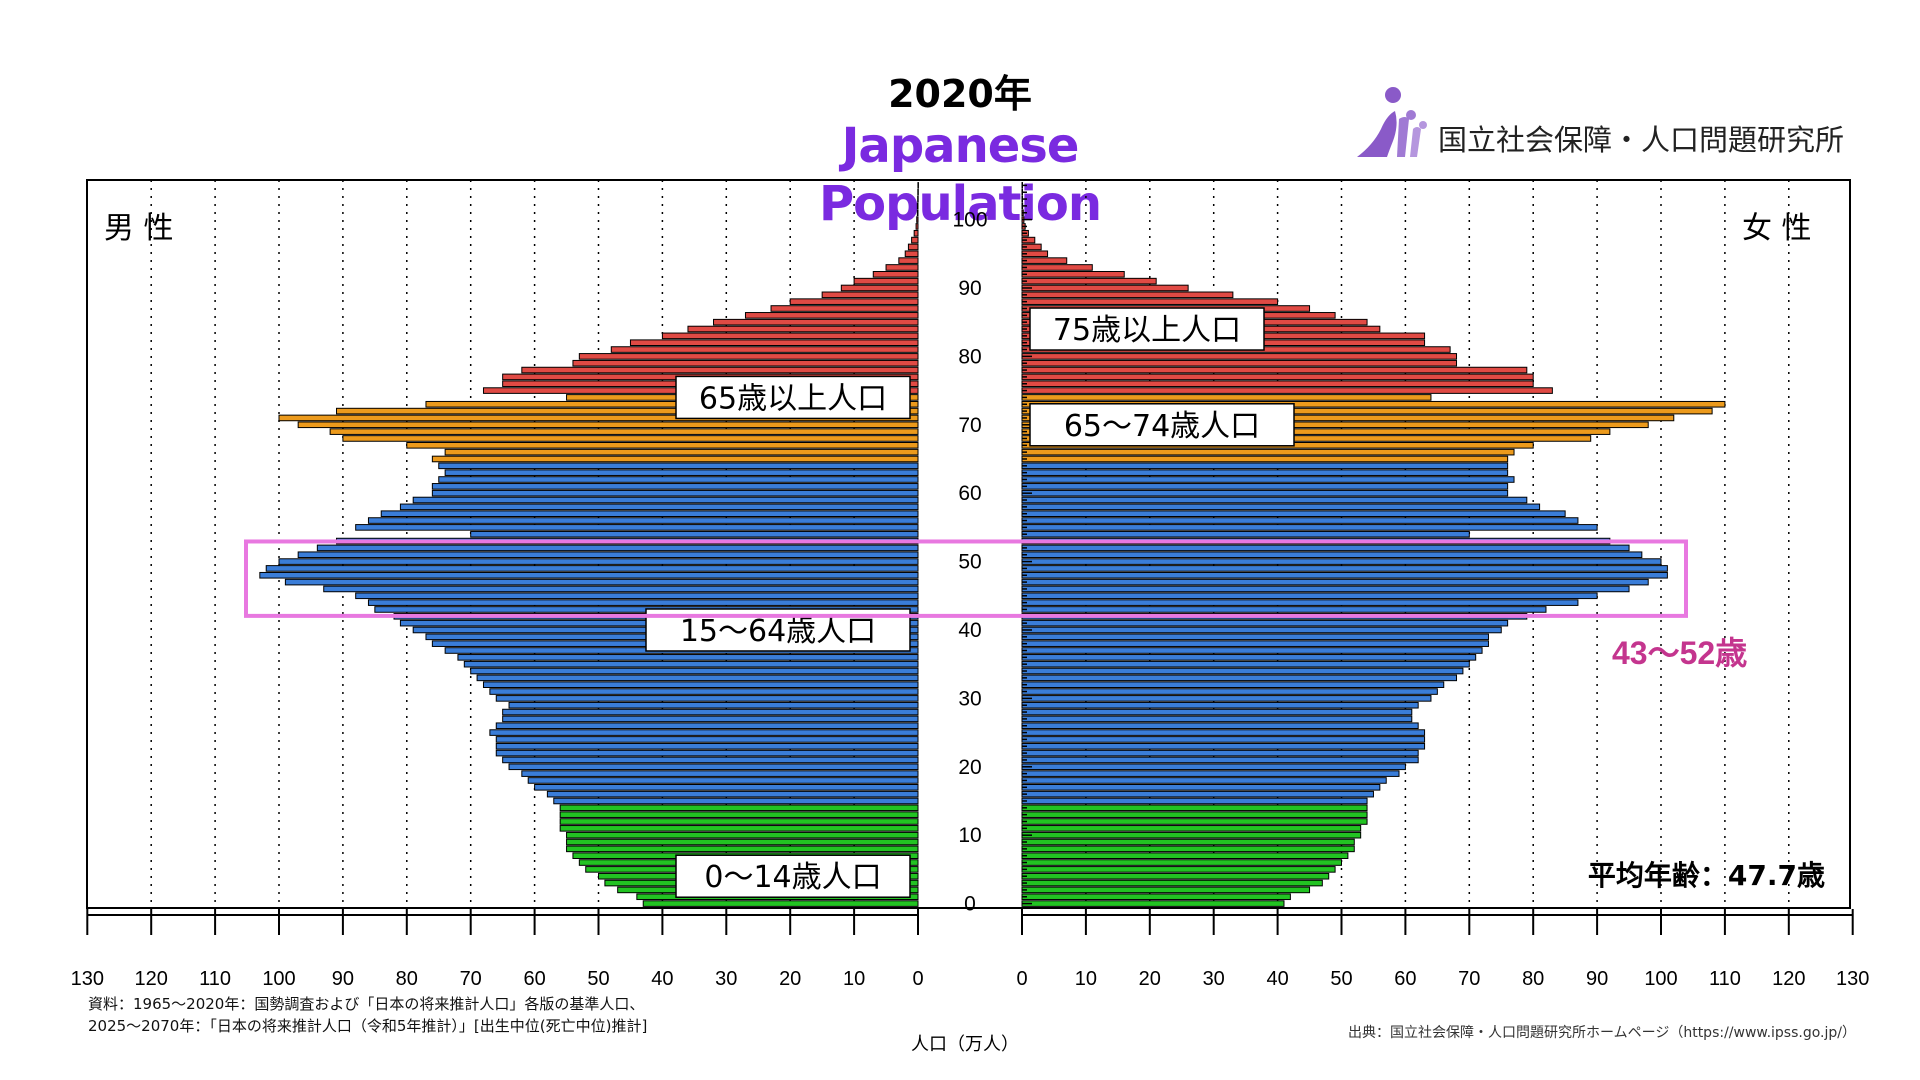  I want to click on organization-name: 国立社会保障・人口問題研究所, so click(1641, 140).